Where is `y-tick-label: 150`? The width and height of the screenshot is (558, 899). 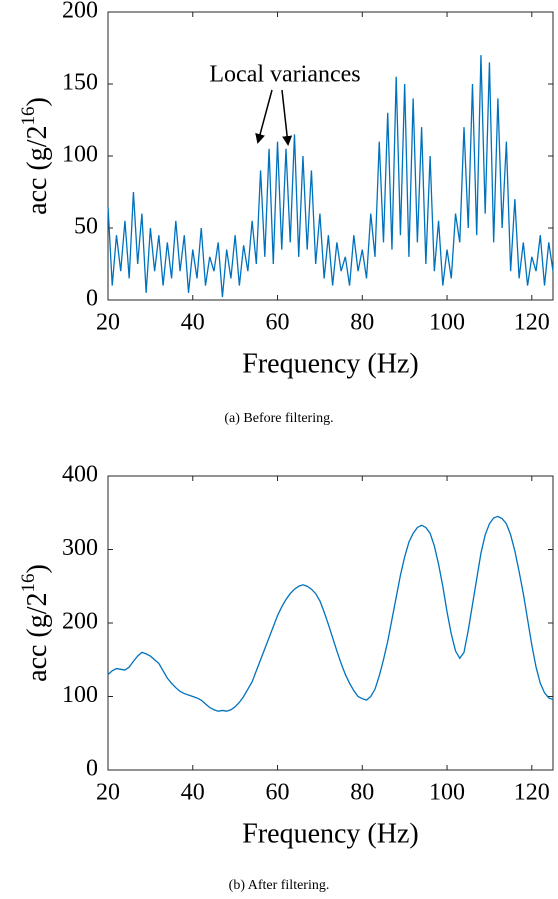 y-tick-label: 150 is located at coordinates (80, 83).